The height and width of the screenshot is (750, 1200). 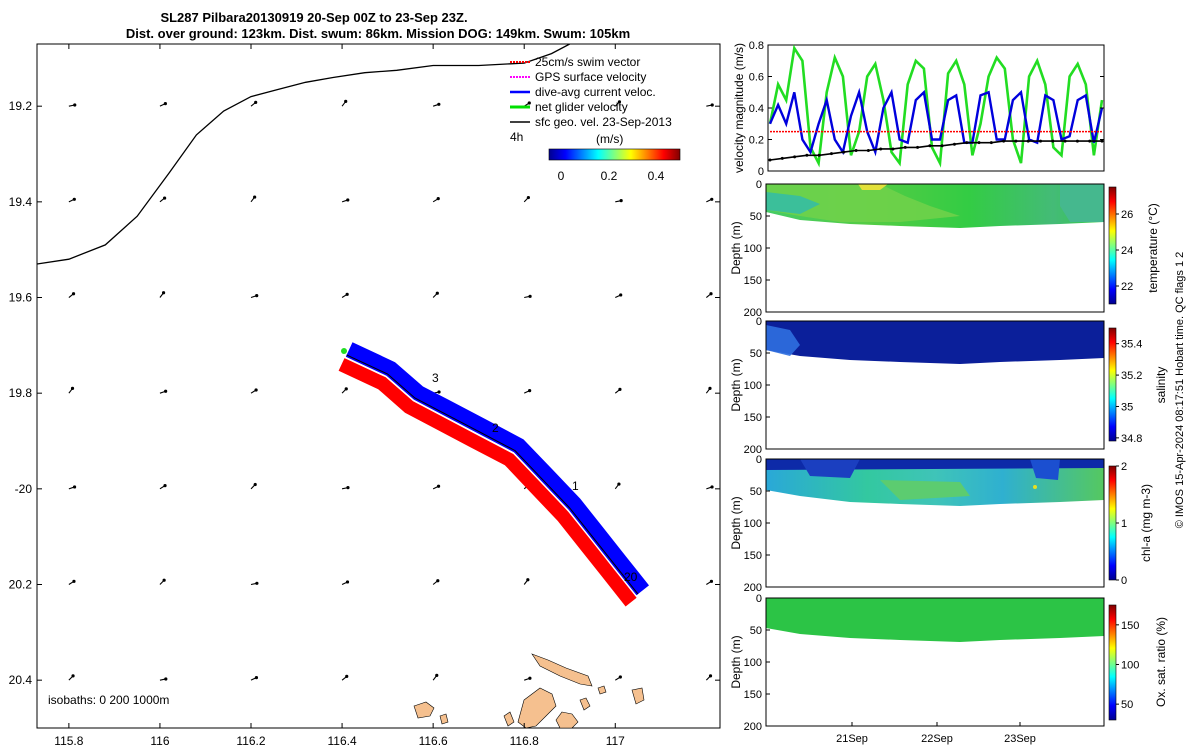 I want to click on map-y-ticklabel-5: 20.2, so click(x=21, y=585).